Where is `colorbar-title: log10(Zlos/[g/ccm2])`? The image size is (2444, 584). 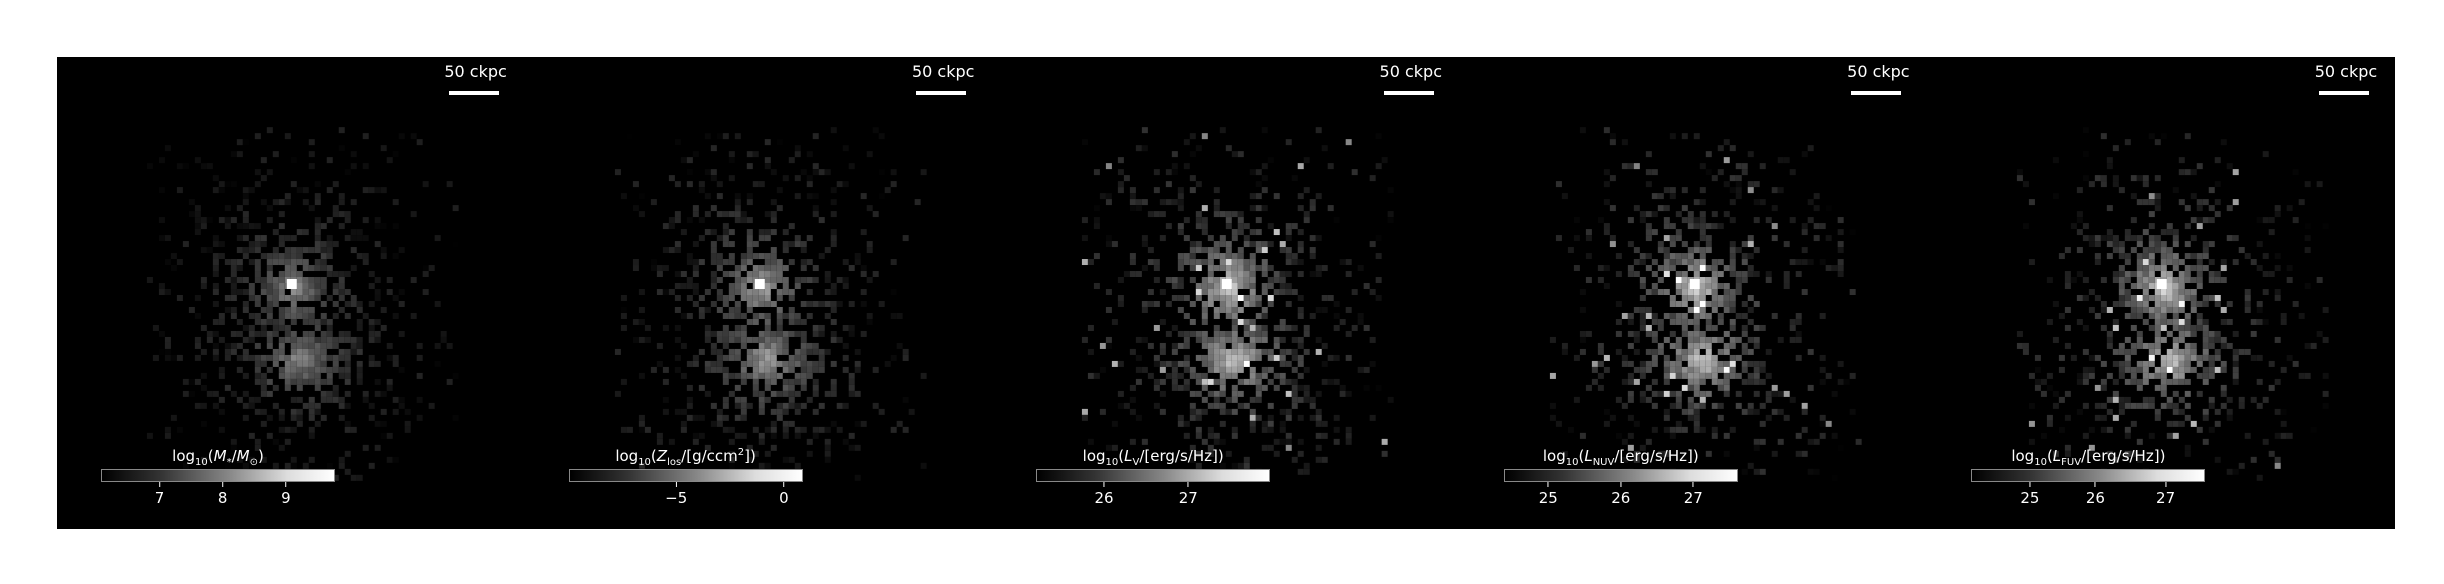
colorbar-title: log10(Zlos/[g/ccm2]) is located at coordinates (685, 457).